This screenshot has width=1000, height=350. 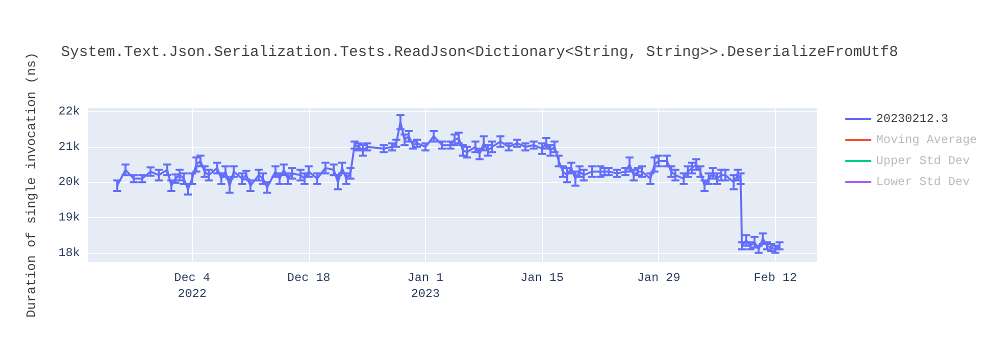 What do you see at coordinates (912, 119) in the screenshot?
I see `legend-label: 20230212.3` at bounding box center [912, 119].